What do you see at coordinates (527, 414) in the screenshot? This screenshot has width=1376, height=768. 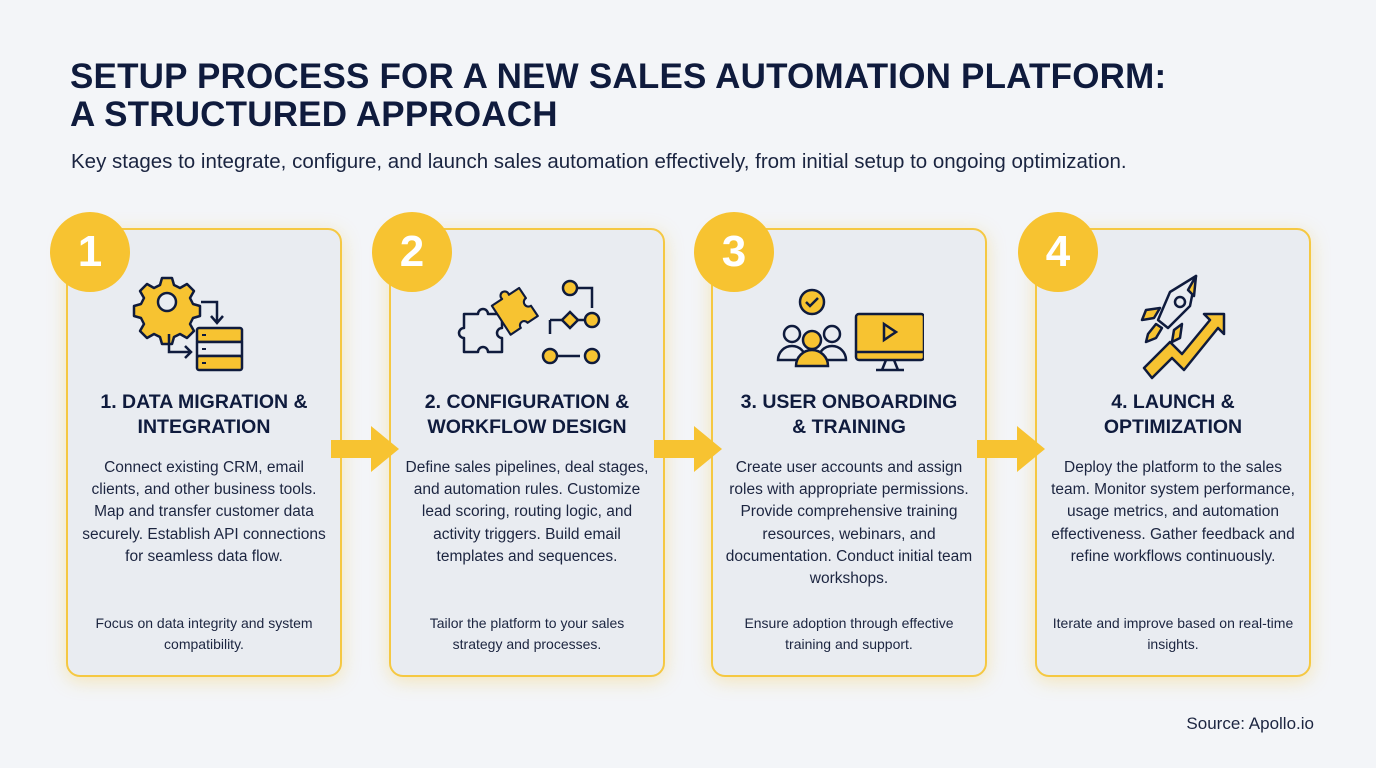 I see `step-heading: 2. CONFIGURATION & WORKFLOW DESIGN` at bounding box center [527, 414].